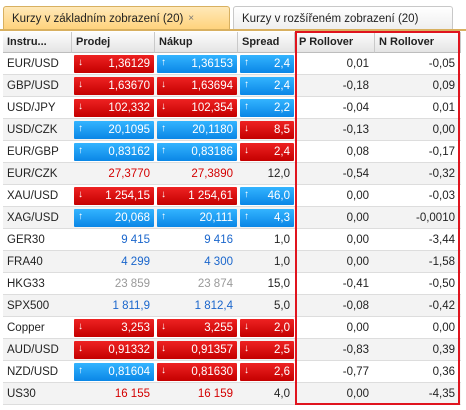 This screenshot has width=466, height=410. Describe the element at coordinates (282, 350) in the screenshot. I see `spread-cell-value: 2,5` at that location.